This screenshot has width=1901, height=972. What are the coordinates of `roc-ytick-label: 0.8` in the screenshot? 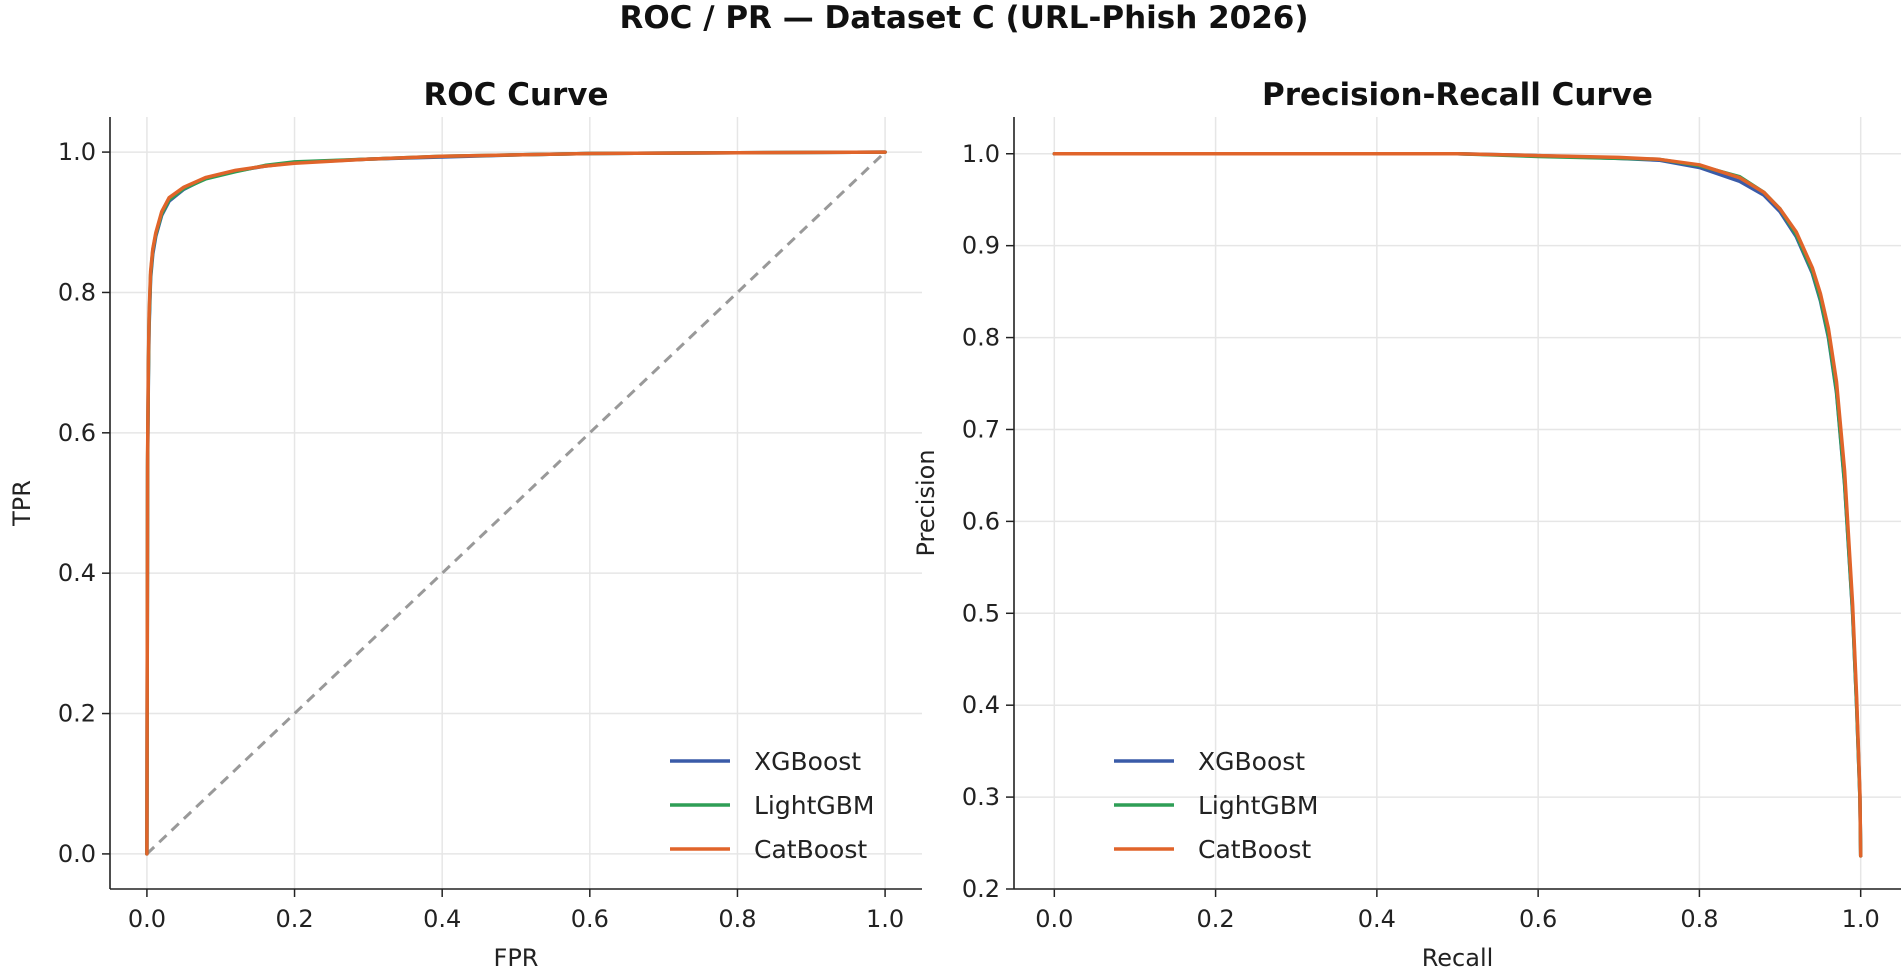 It's located at (77, 292).